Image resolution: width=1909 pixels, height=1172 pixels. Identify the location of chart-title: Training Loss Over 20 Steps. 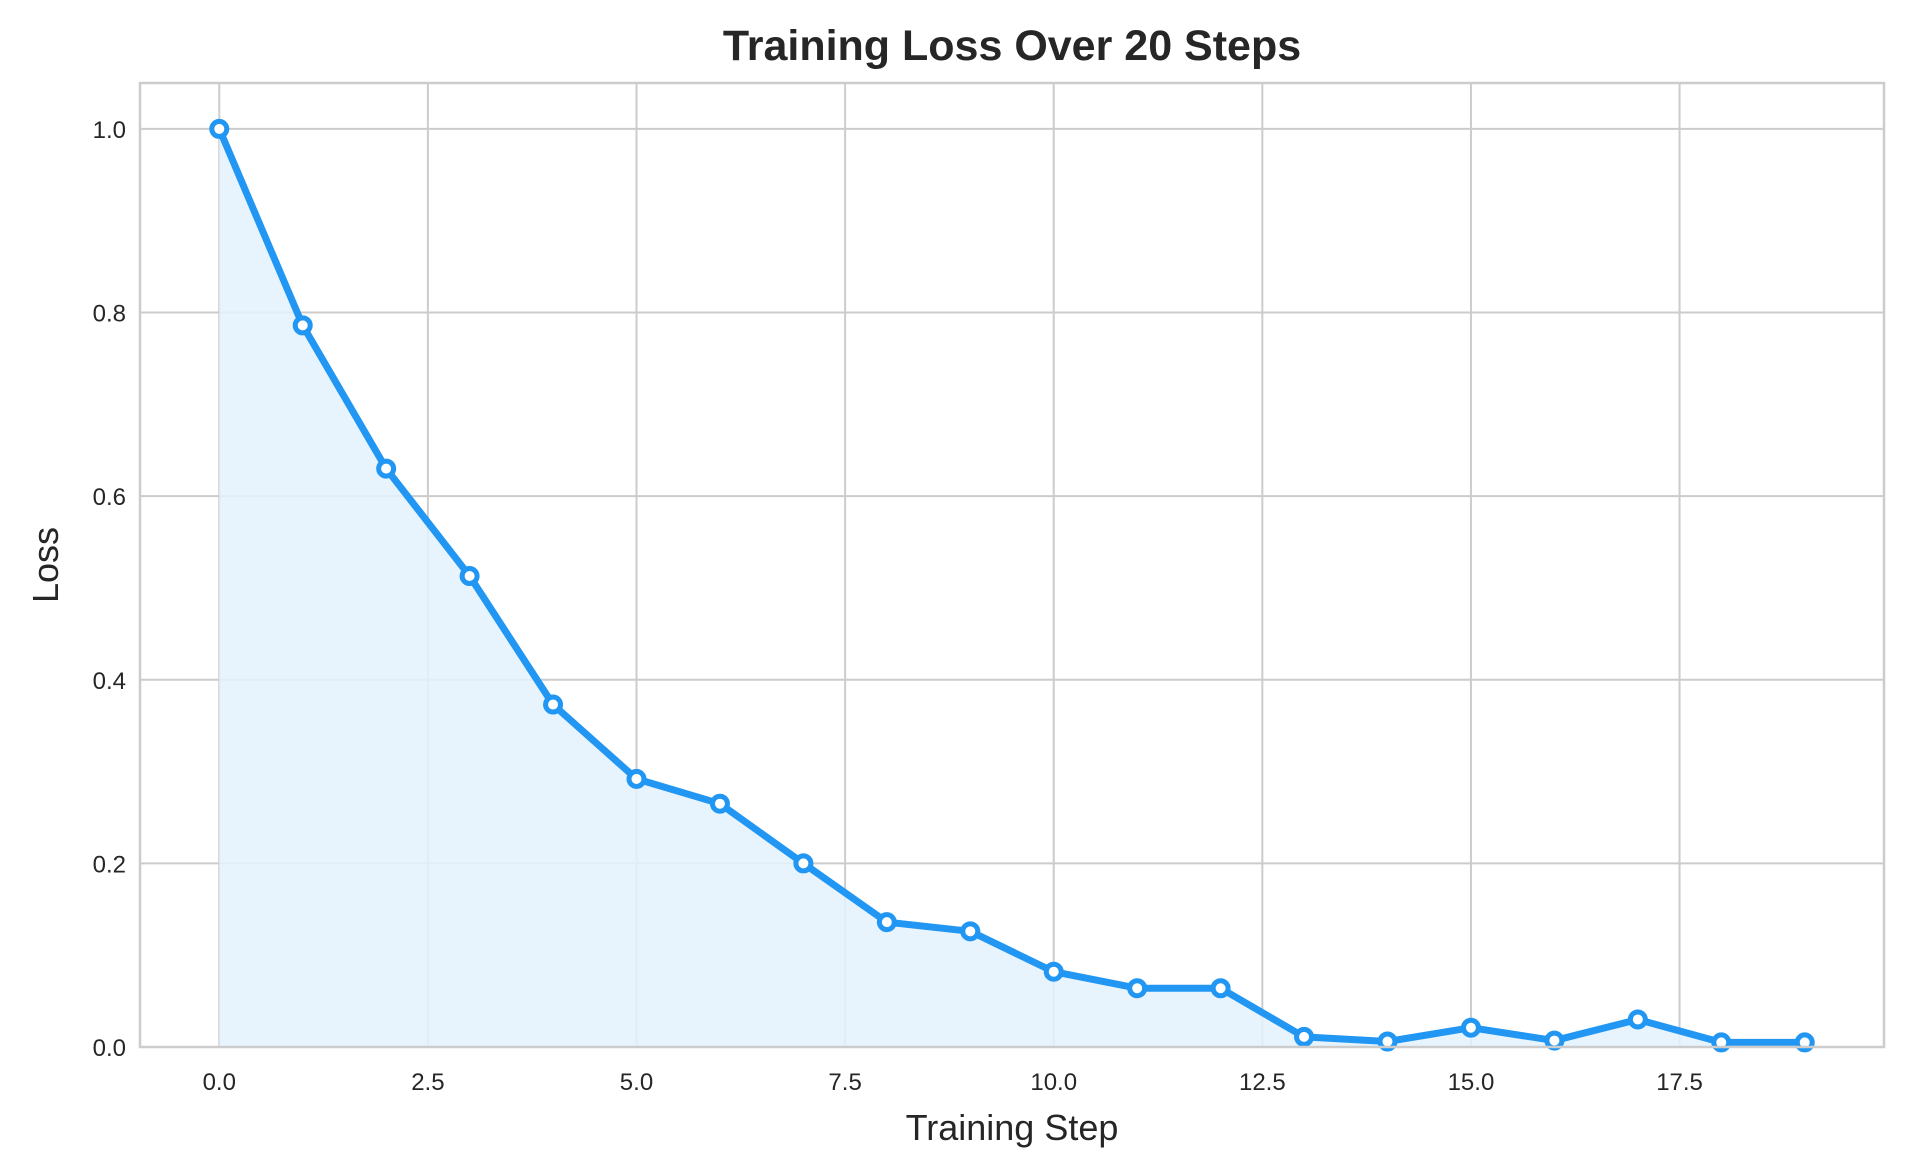
(1012, 46).